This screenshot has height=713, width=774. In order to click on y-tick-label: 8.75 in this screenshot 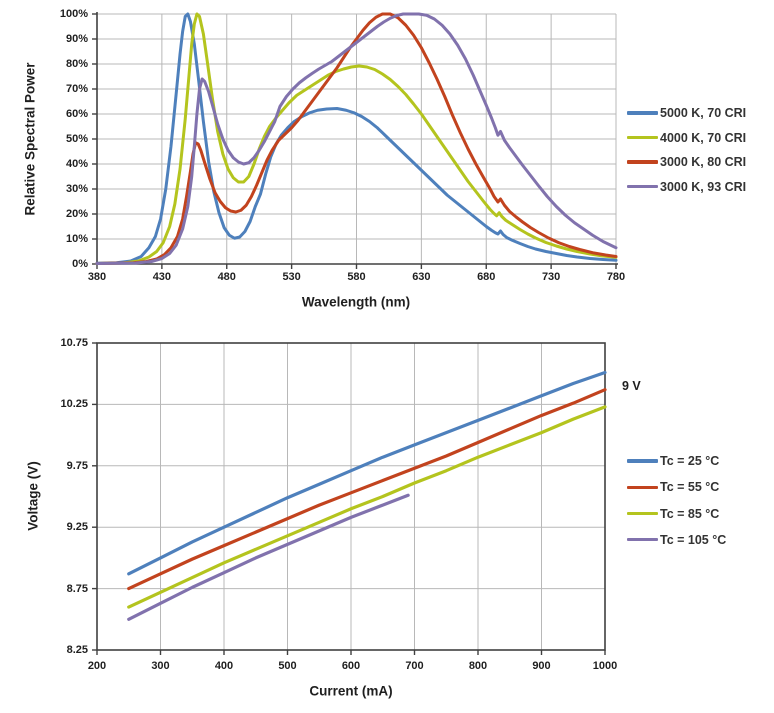, I will do `click(77, 588)`.